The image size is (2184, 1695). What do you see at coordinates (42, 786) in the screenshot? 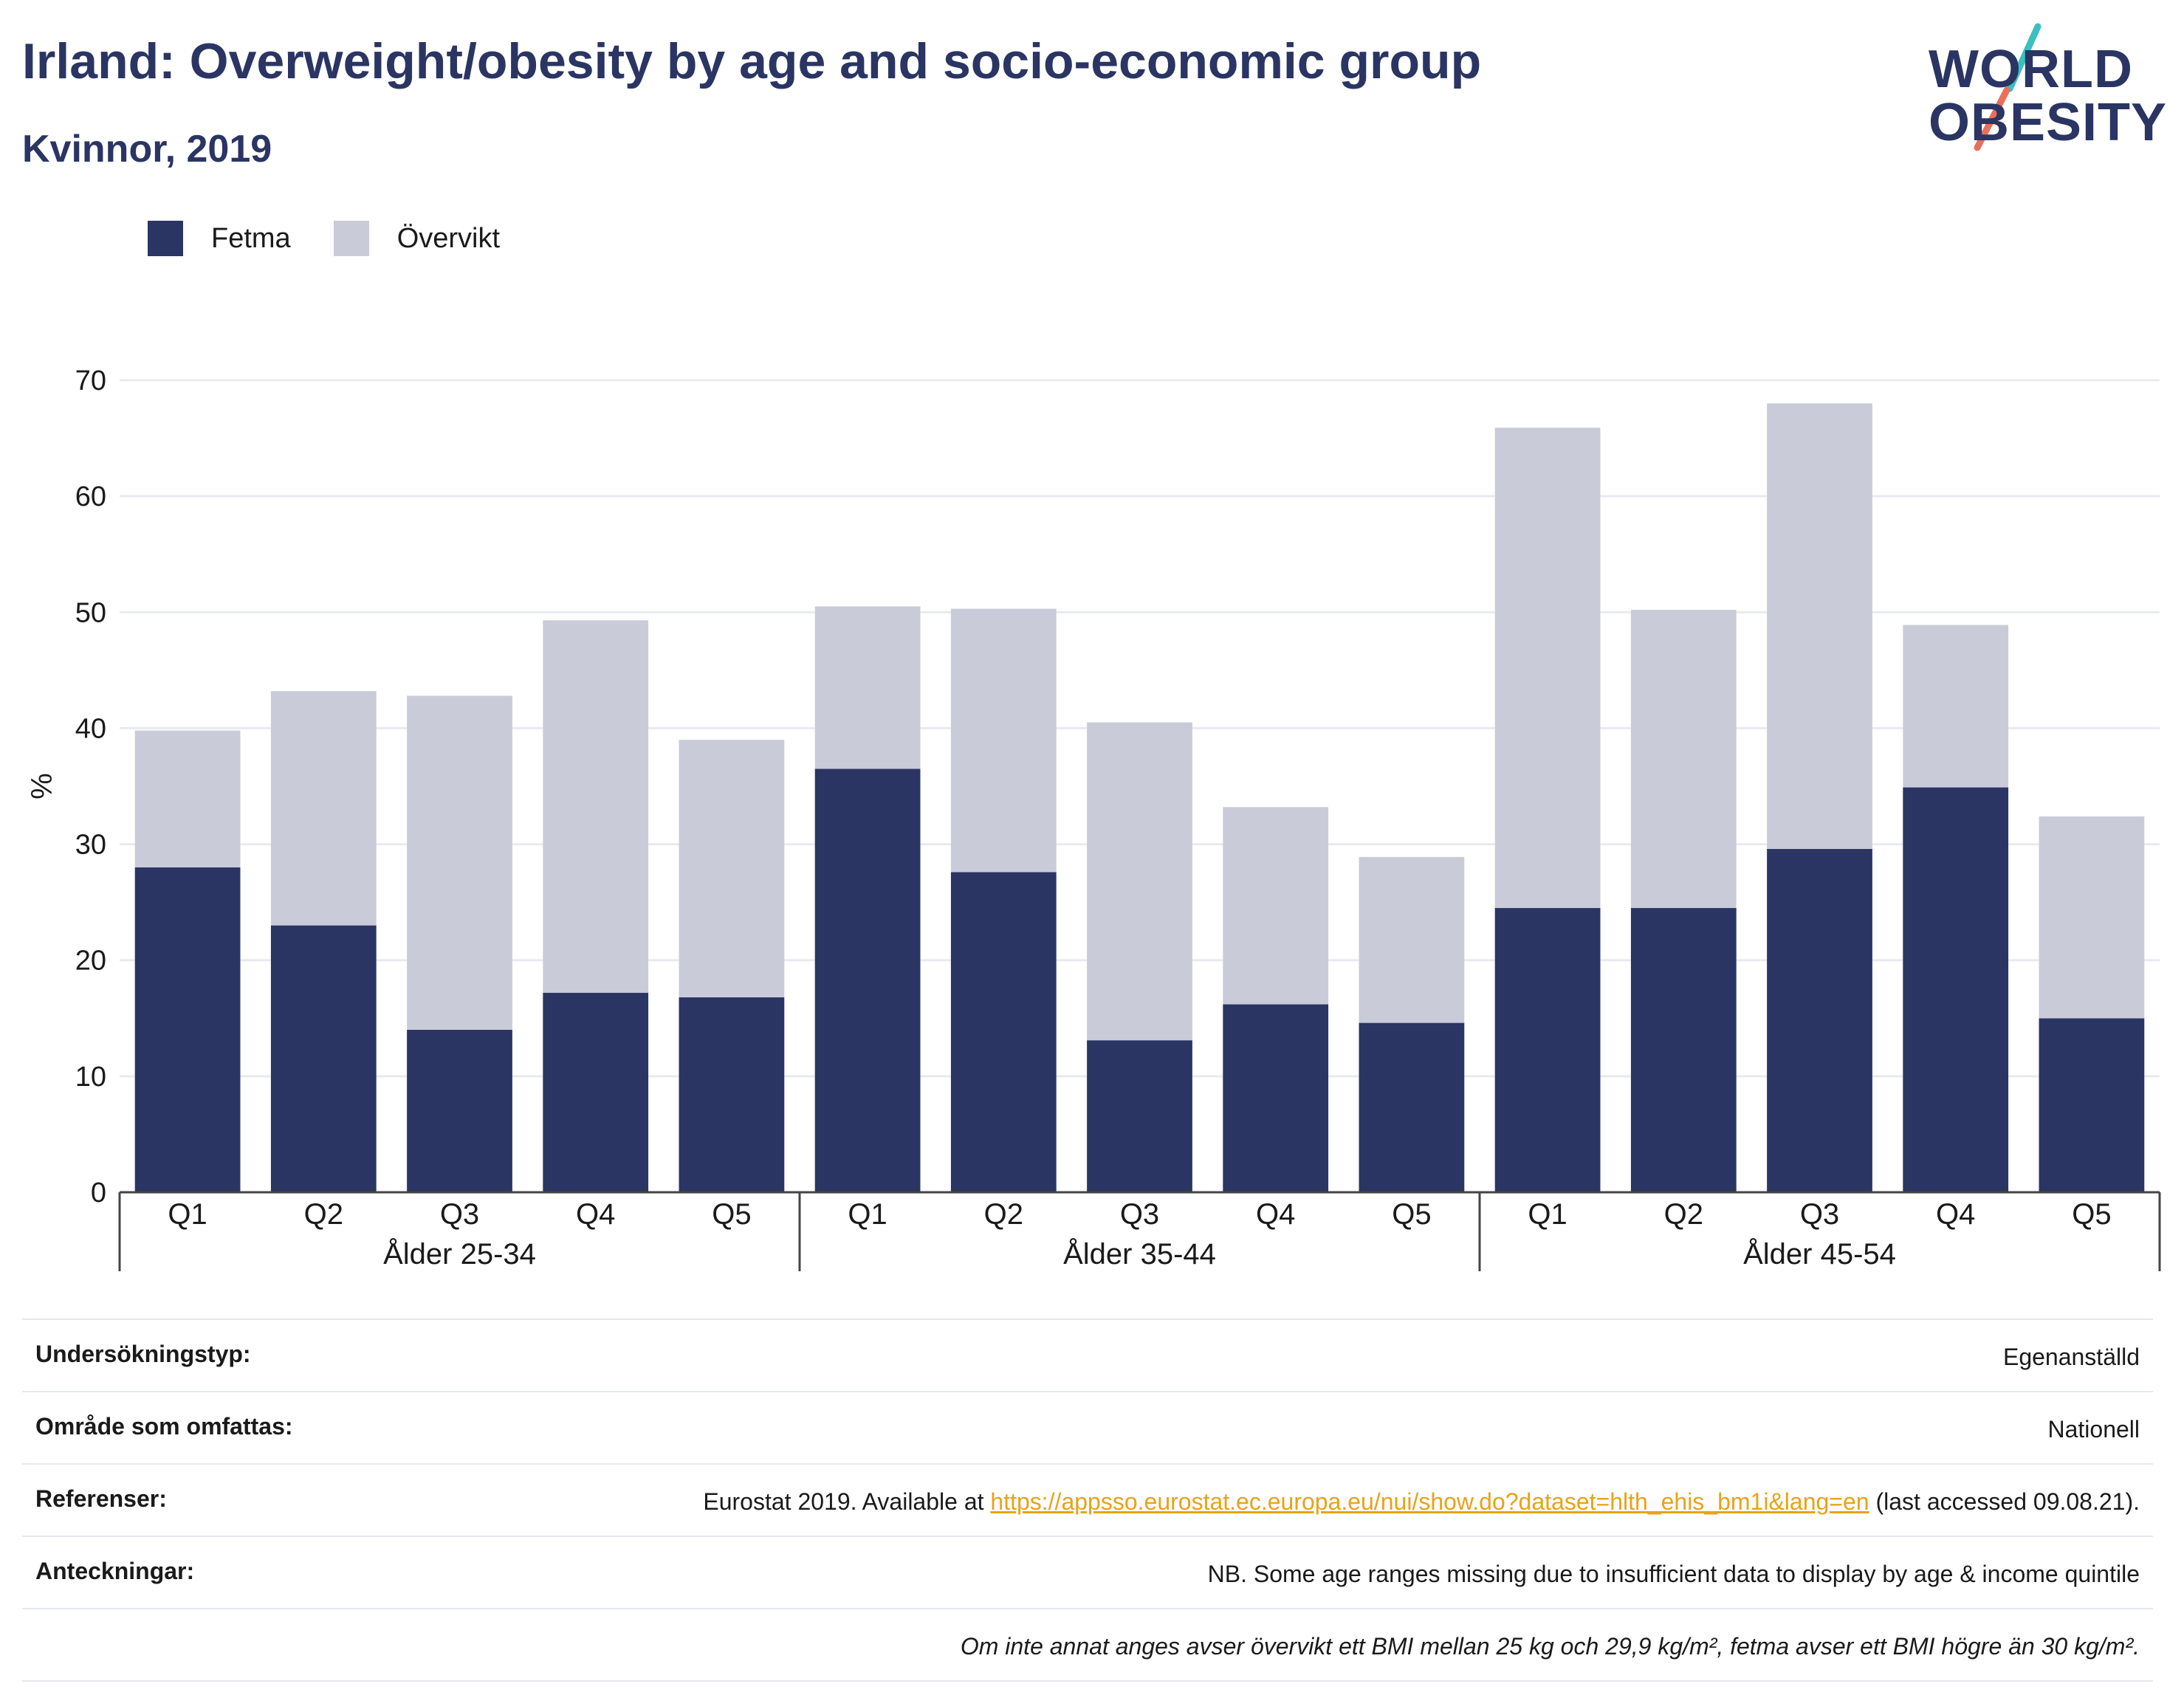
I see `y-axis-label: %` at bounding box center [42, 786].